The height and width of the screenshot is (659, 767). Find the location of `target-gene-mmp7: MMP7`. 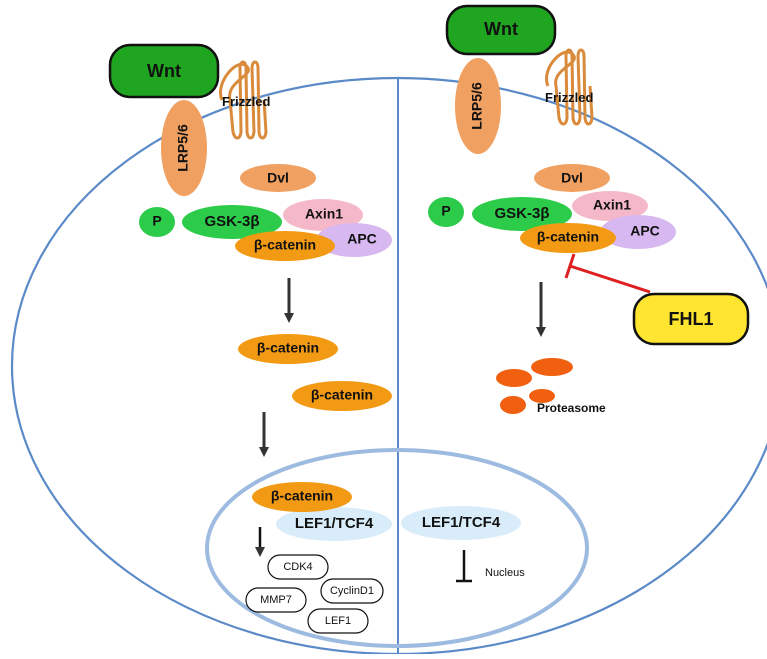

target-gene-mmp7: MMP7 is located at coordinates (276, 600).